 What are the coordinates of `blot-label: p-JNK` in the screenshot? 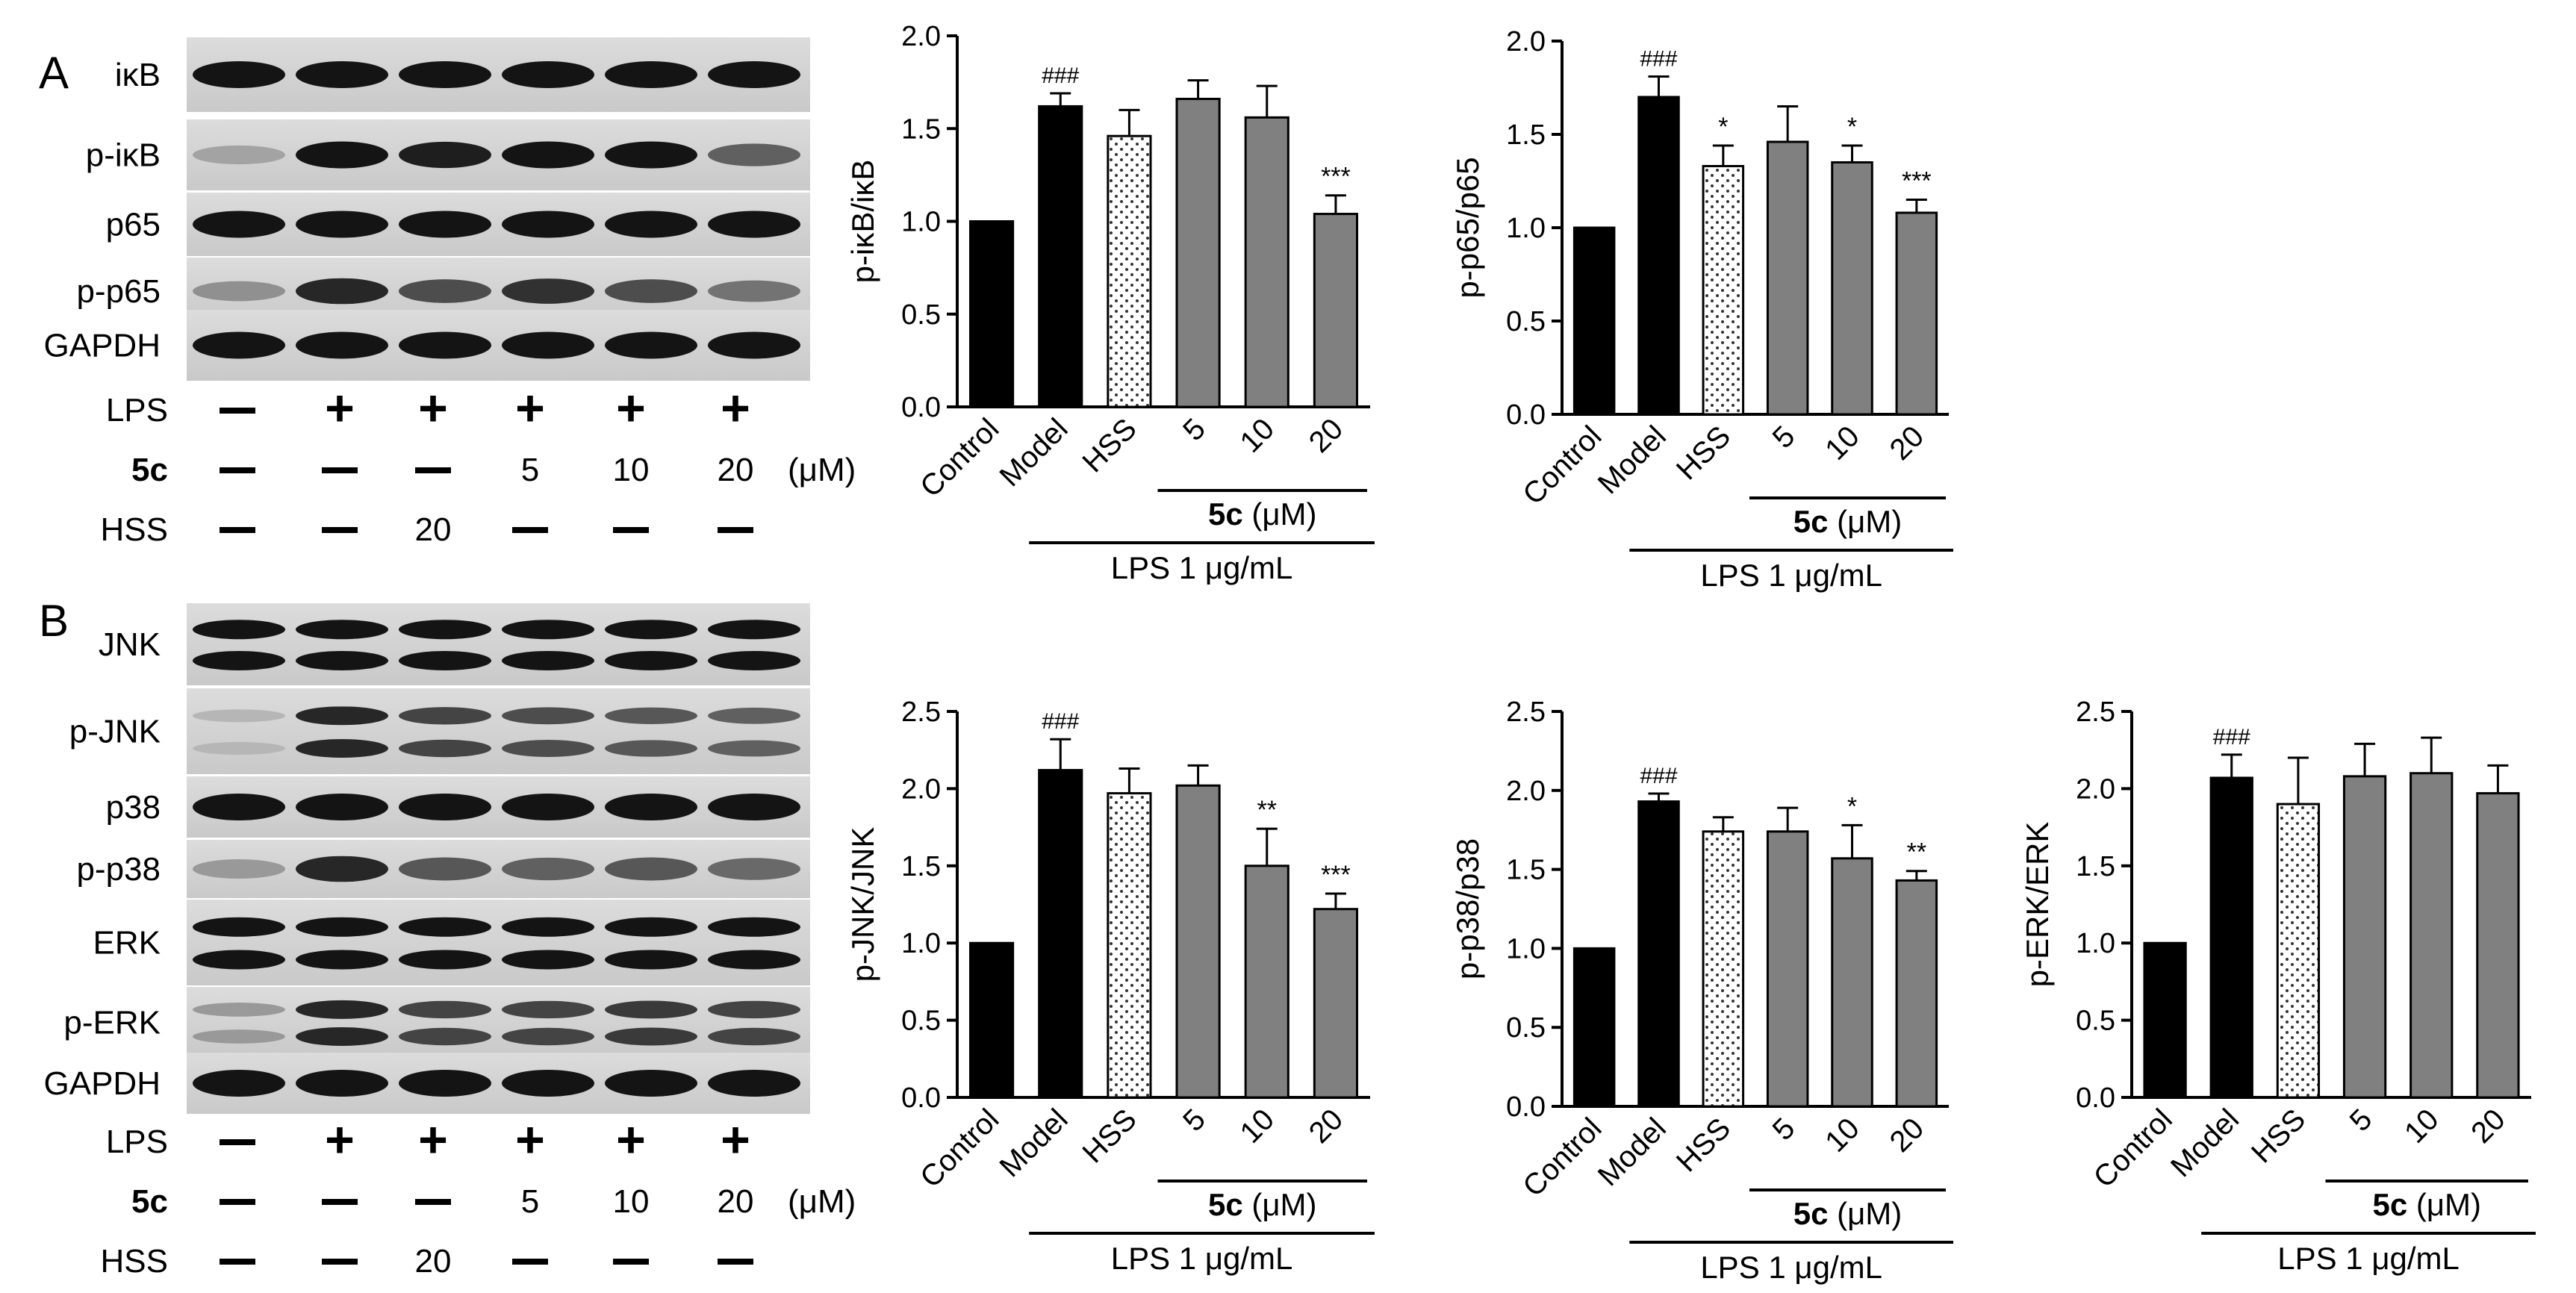 It's located at (115, 732).